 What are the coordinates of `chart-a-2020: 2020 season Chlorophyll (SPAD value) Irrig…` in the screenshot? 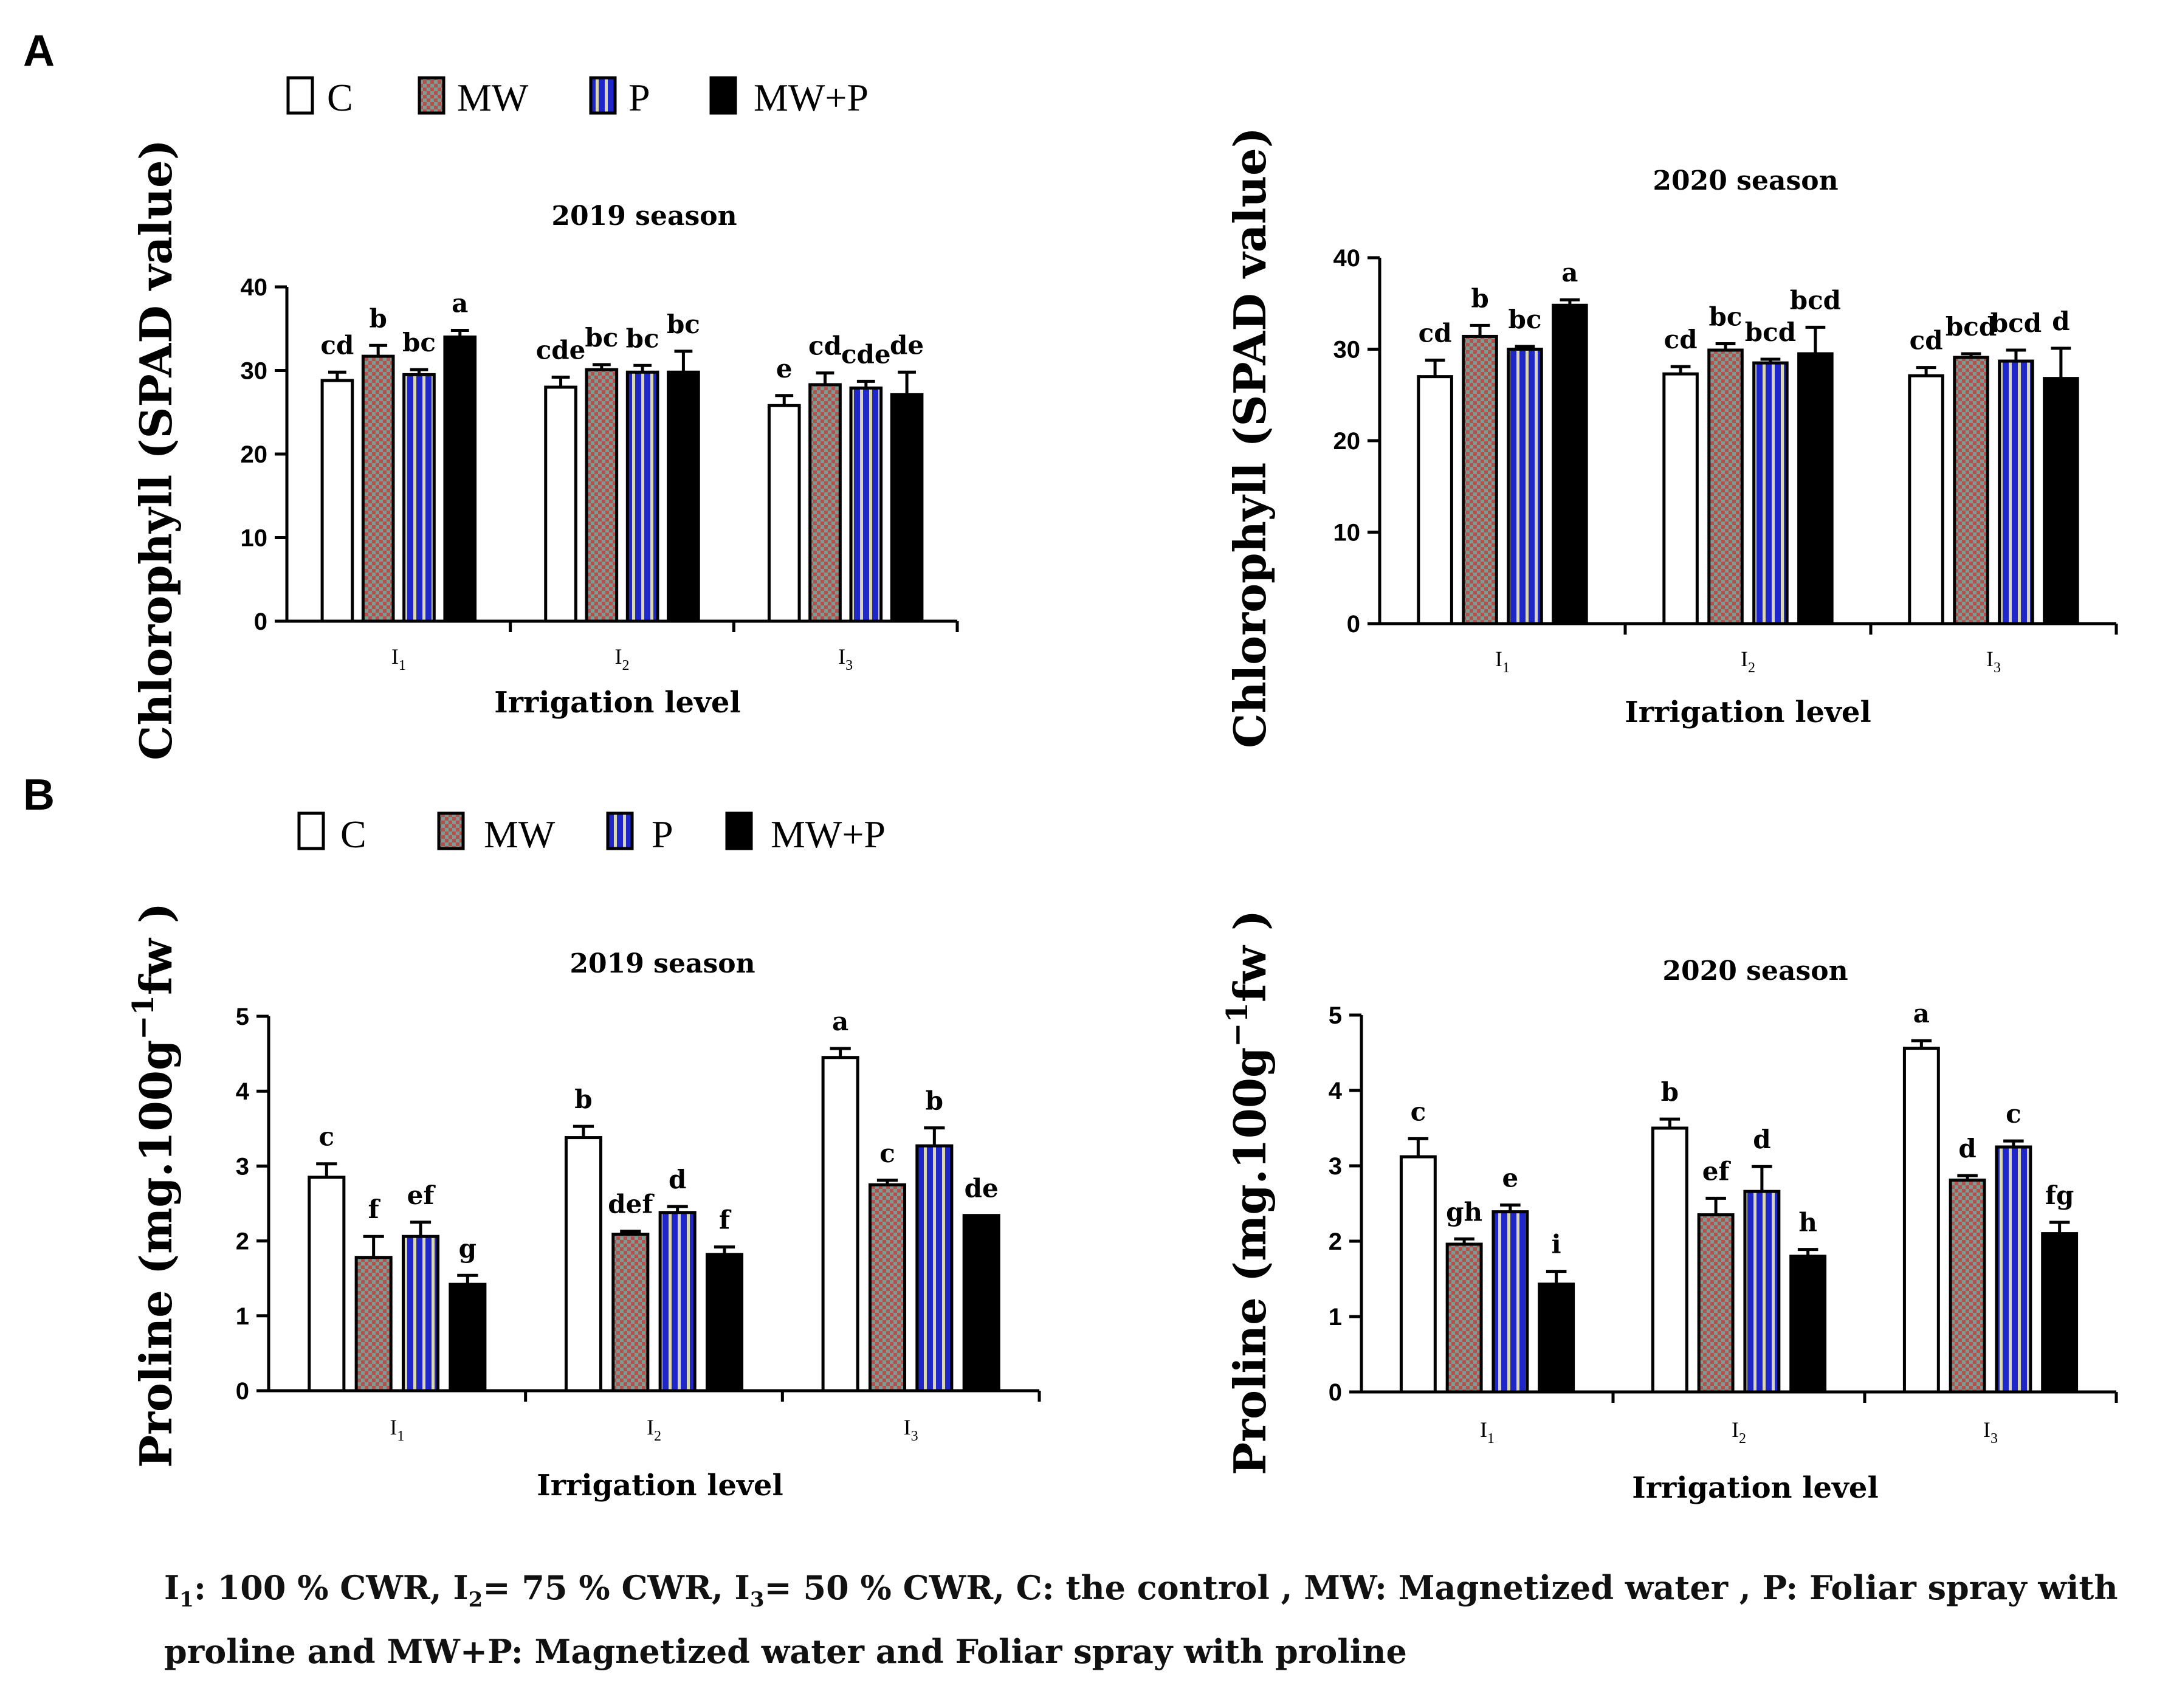 It's located at (1671, 437).